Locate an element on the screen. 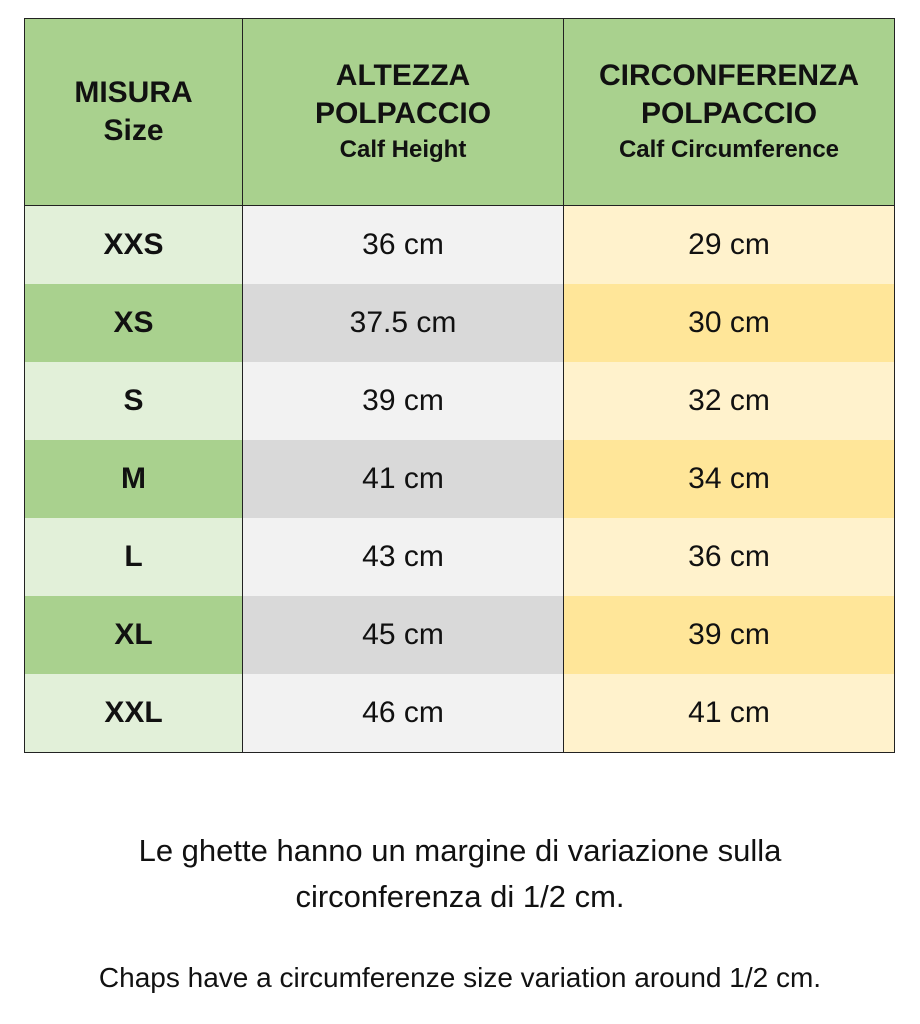 This screenshot has height=1024, width=920. header-title: CIRCONFERENZA is located at coordinates (729, 75).